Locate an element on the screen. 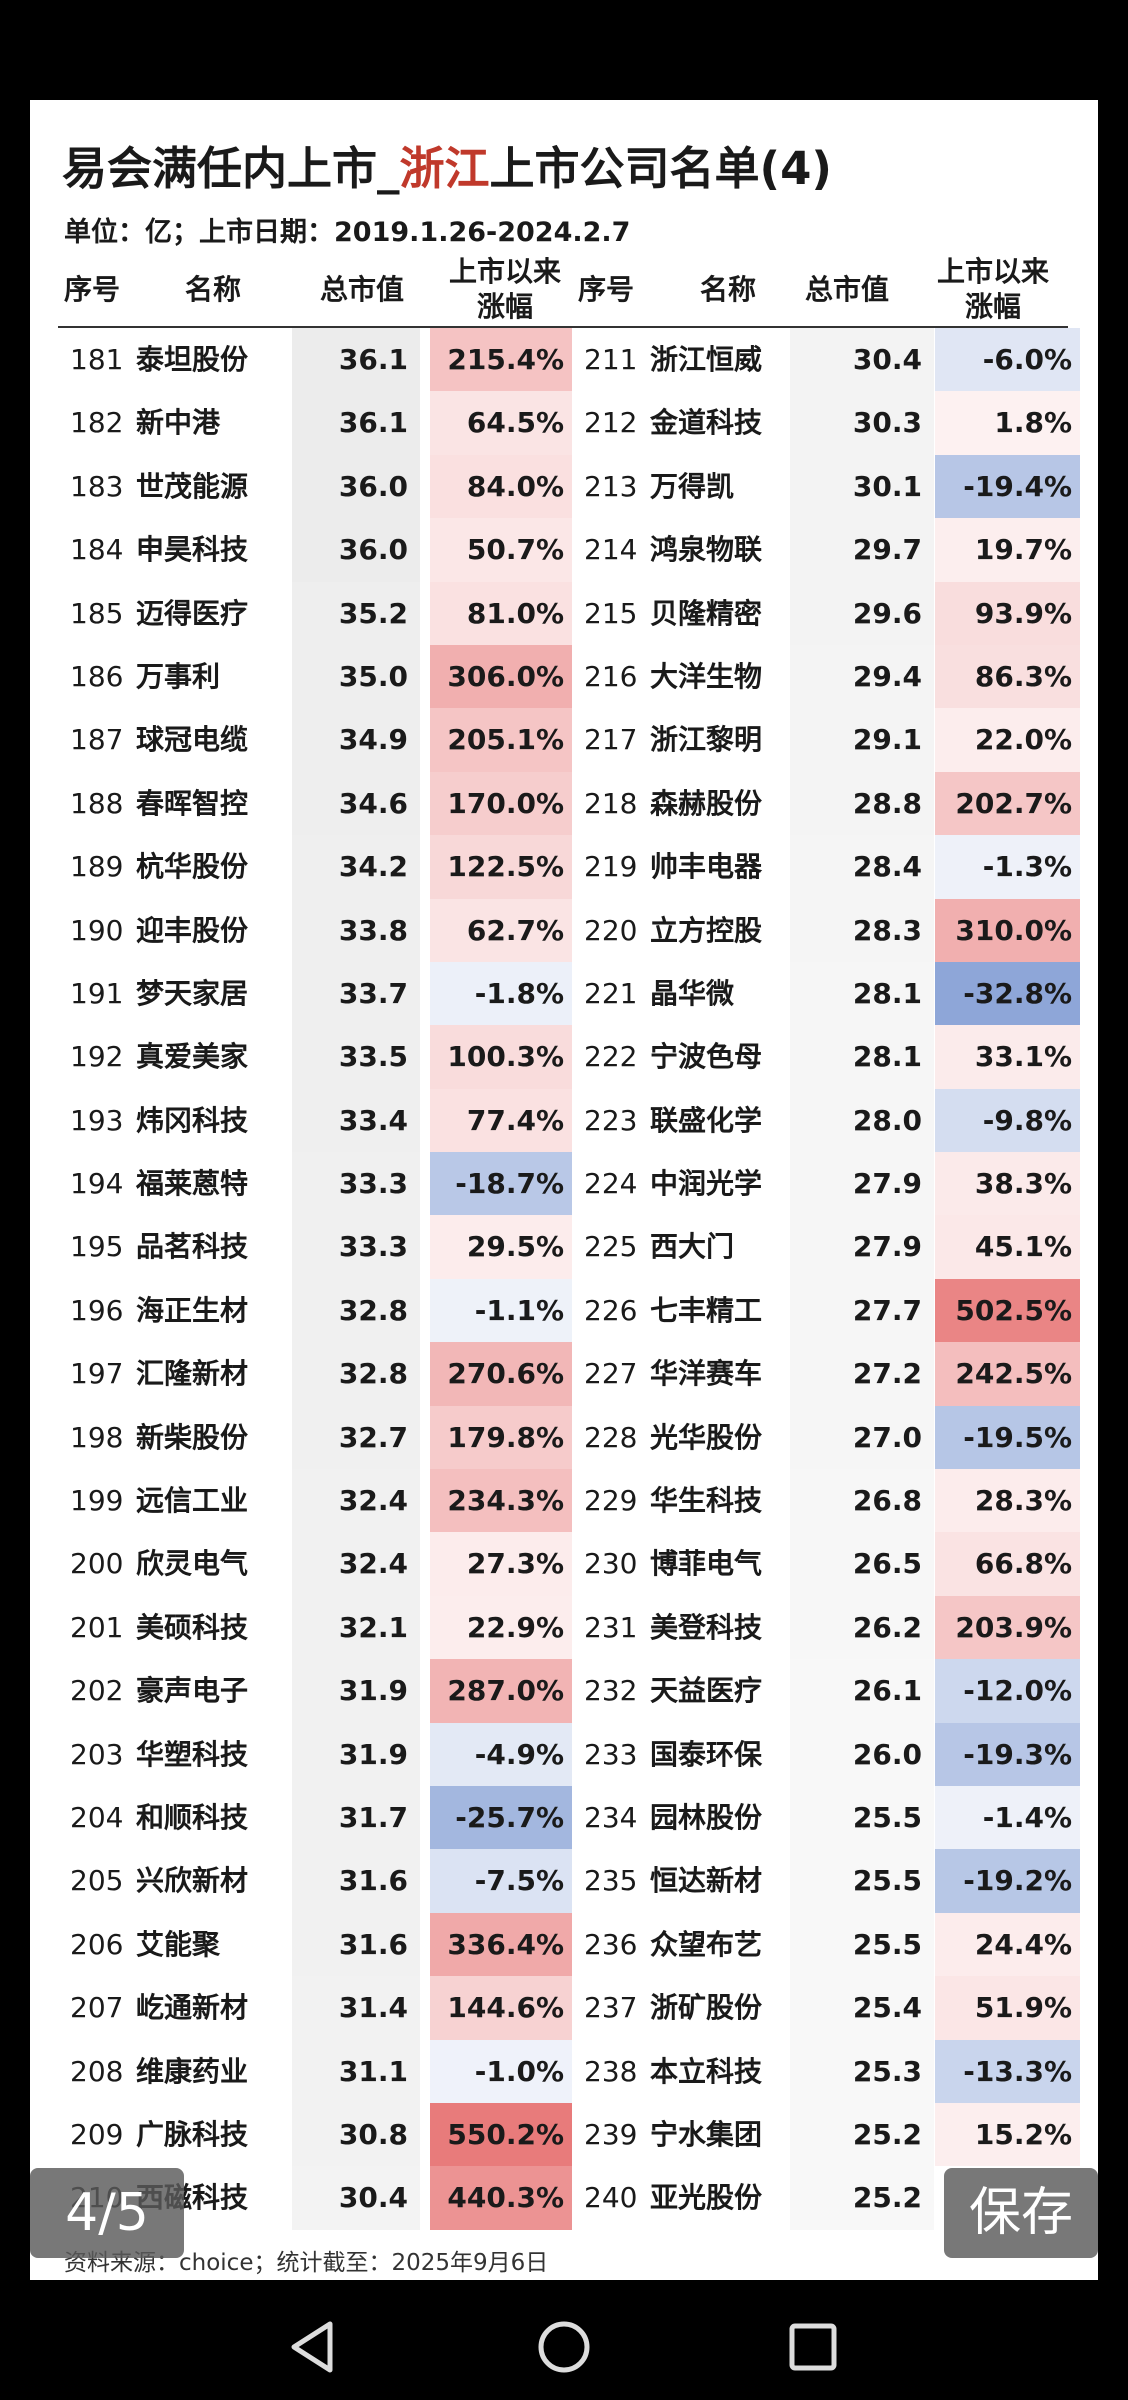 This screenshot has height=2400, width=1128. company-name: 众望布艺 is located at coordinates (706, 1944).